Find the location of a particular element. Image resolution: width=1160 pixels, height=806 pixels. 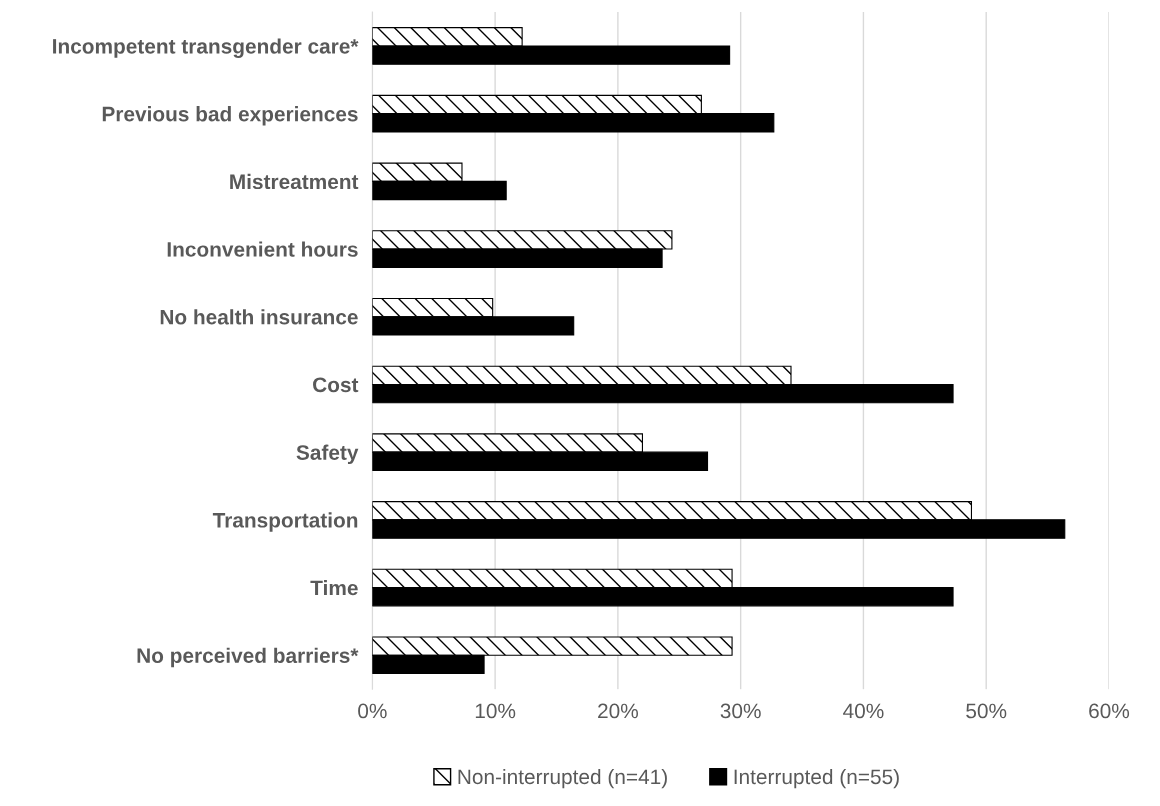

x-tick-label: 50% is located at coordinates (986, 711).